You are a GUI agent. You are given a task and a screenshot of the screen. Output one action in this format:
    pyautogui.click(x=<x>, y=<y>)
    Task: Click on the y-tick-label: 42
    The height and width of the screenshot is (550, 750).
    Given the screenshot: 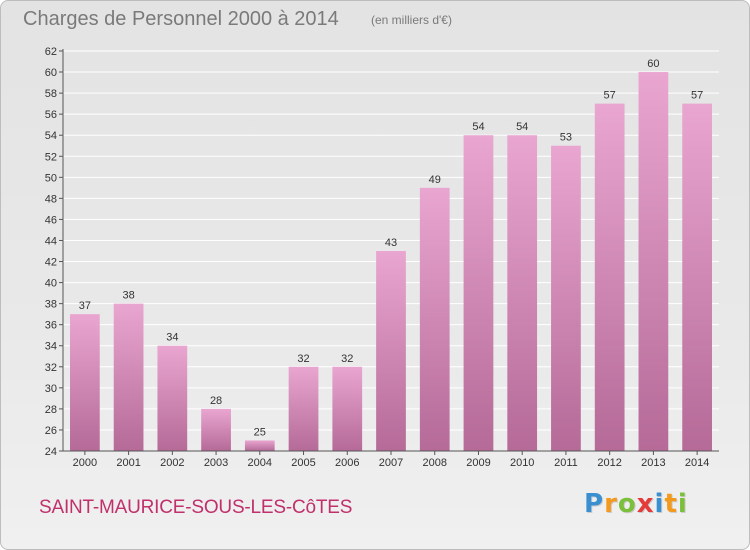 What is the action you would take?
    pyautogui.click(x=51, y=263)
    